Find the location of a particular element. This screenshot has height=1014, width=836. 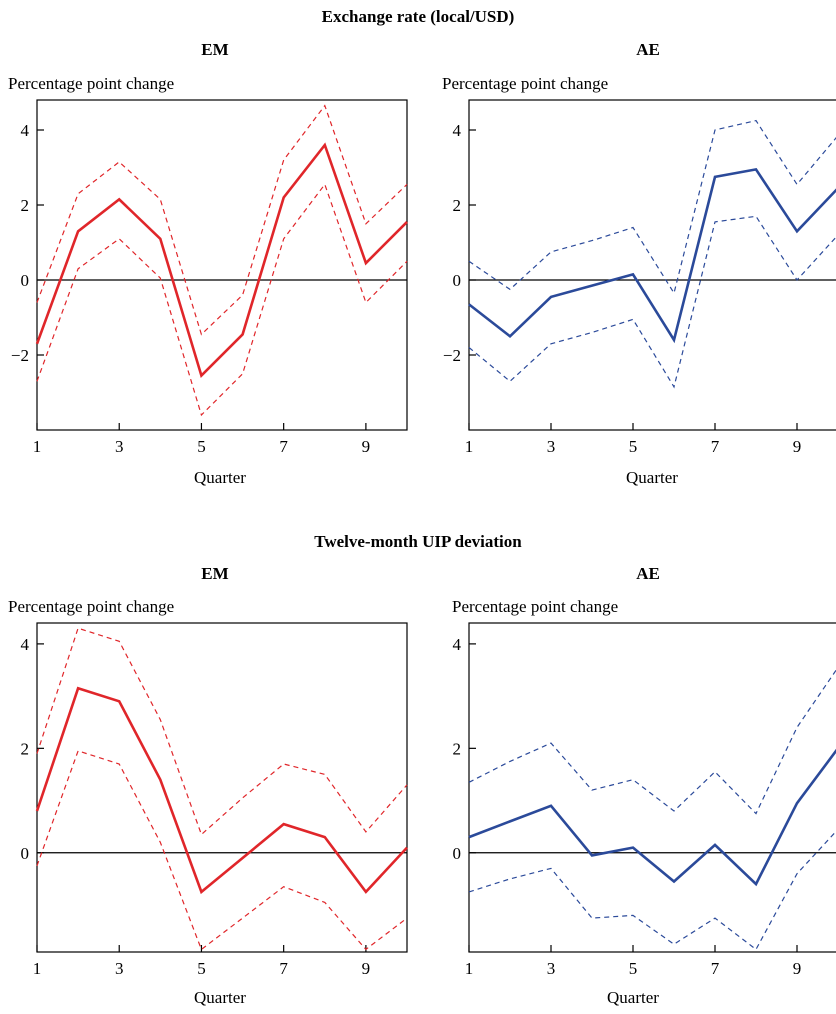

panel-exchange-rate-ae: AE Percentage point change Quarter is located at coordinates (560, 263).